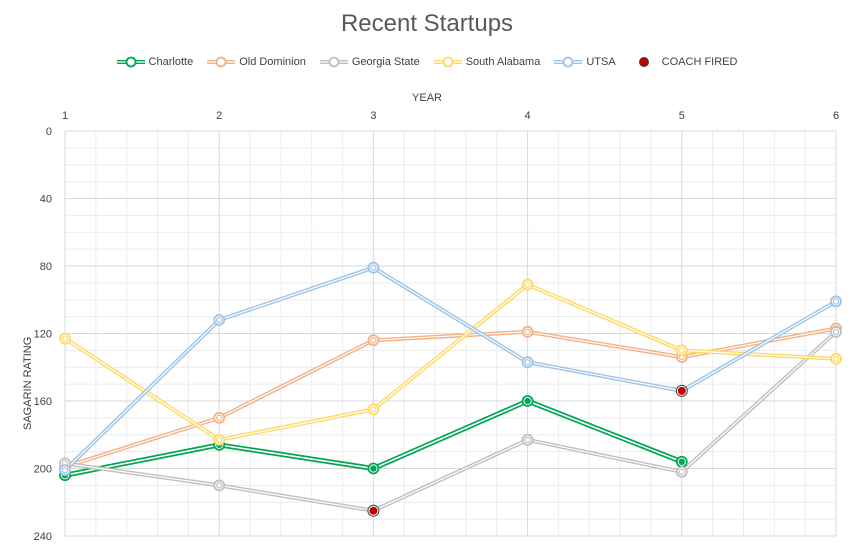 The height and width of the screenshot is (553, 854). What do you see at coordinates (65, 116) in the screenshot?
I see `x-tick-label: 1` at bounding box center [65, 116].